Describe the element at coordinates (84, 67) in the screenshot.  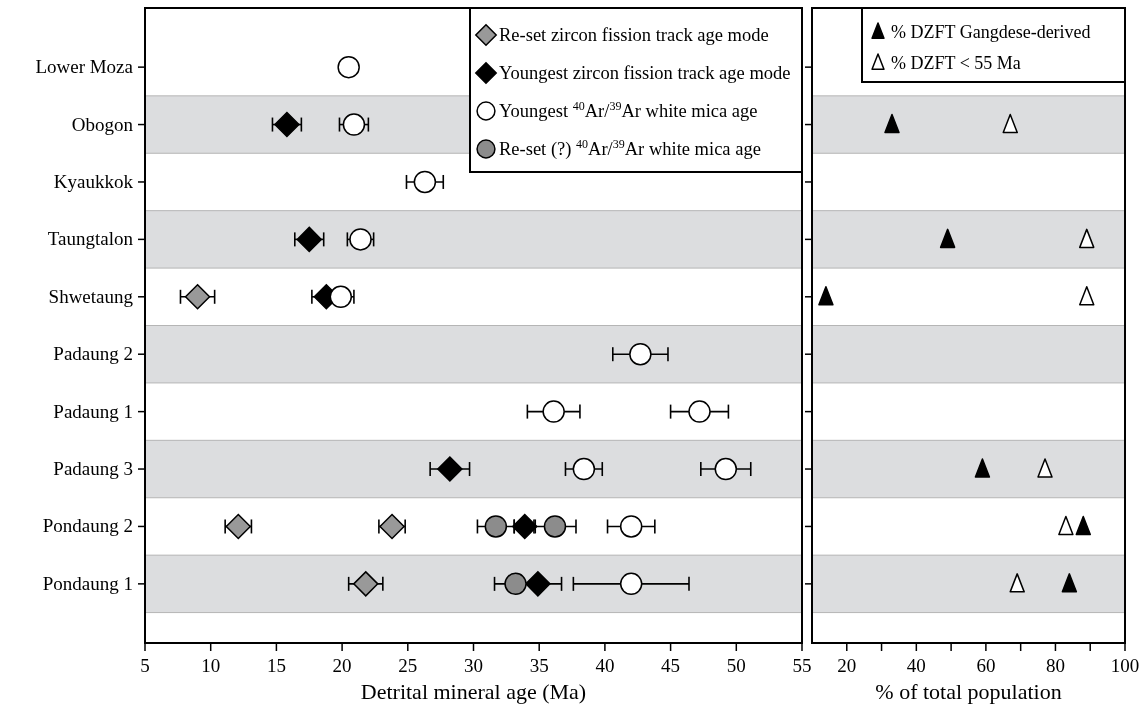
I see `y-tick-label: Lower Moza` at that location.